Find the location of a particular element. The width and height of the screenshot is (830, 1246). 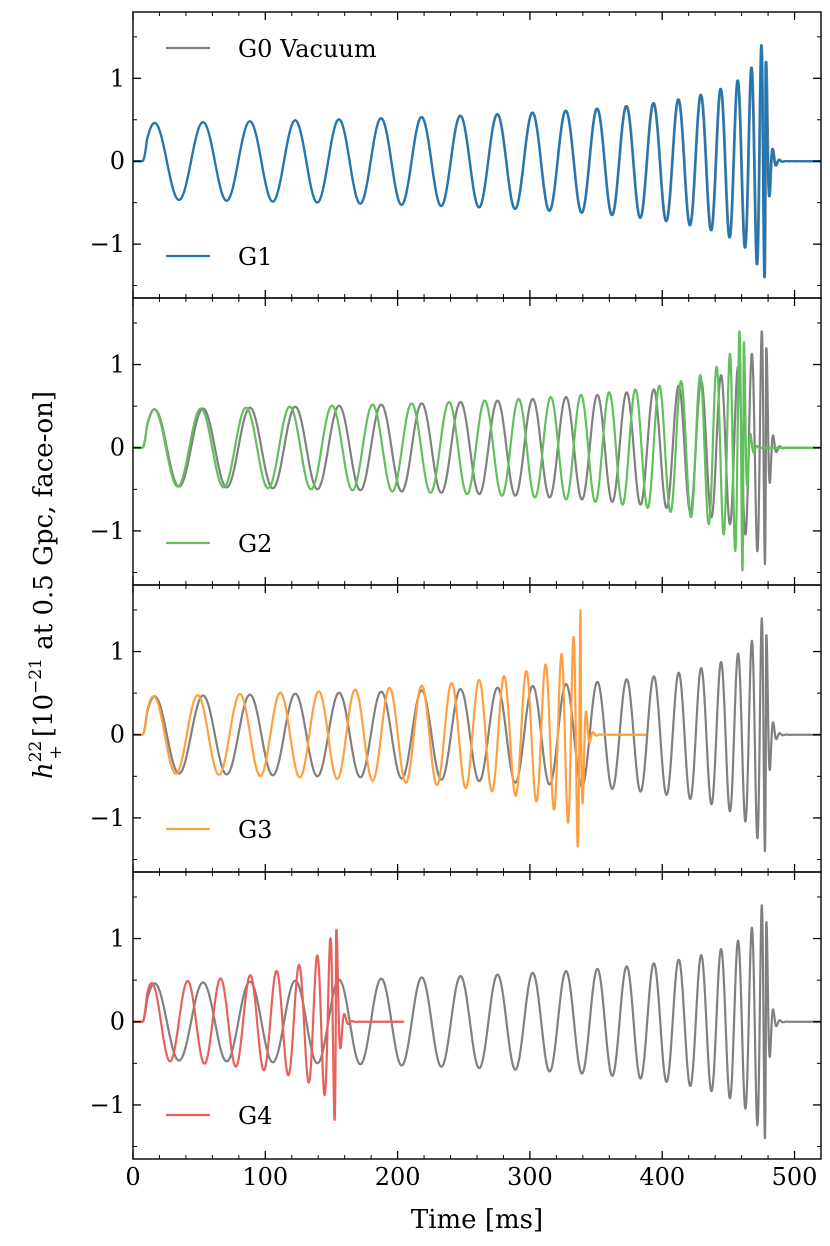

x-tick-label: 300 is located at coordinates (530, 1177).